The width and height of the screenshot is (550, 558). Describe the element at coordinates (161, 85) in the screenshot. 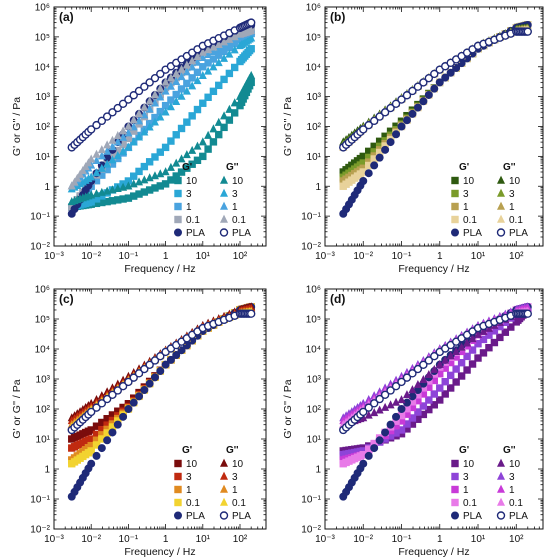

I see `series-loss-PLA` at that location.